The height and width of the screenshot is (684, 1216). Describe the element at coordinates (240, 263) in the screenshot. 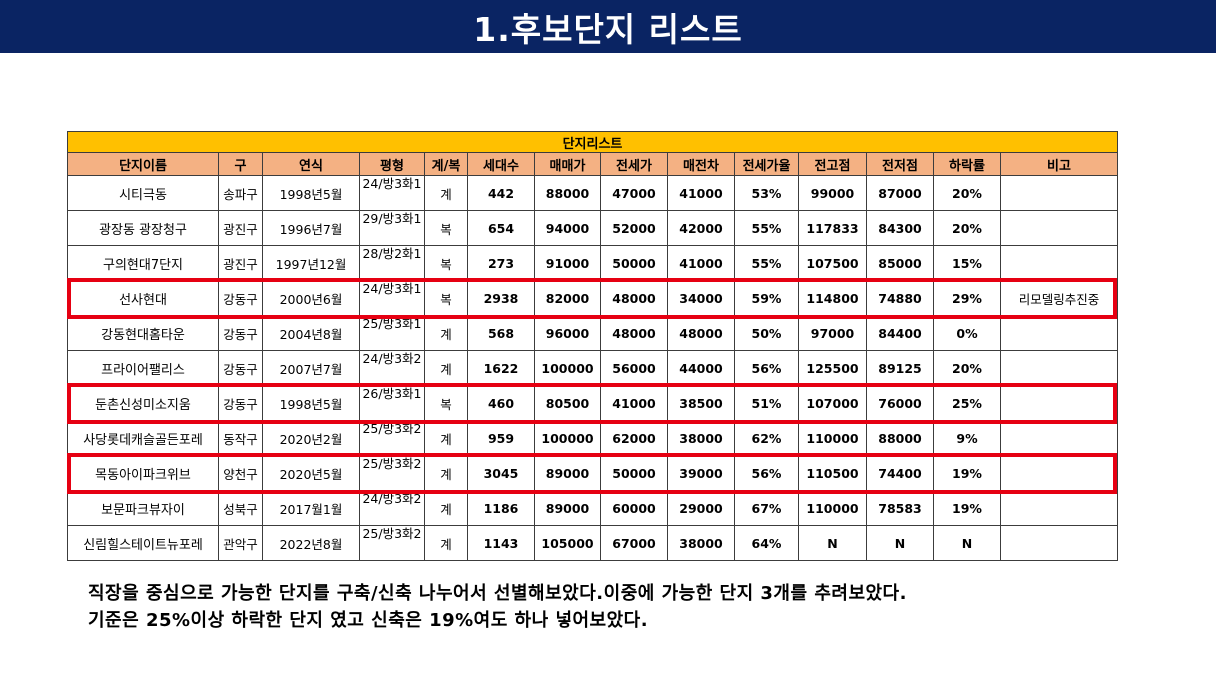

I see `cell-gu: 광진구` at that location.